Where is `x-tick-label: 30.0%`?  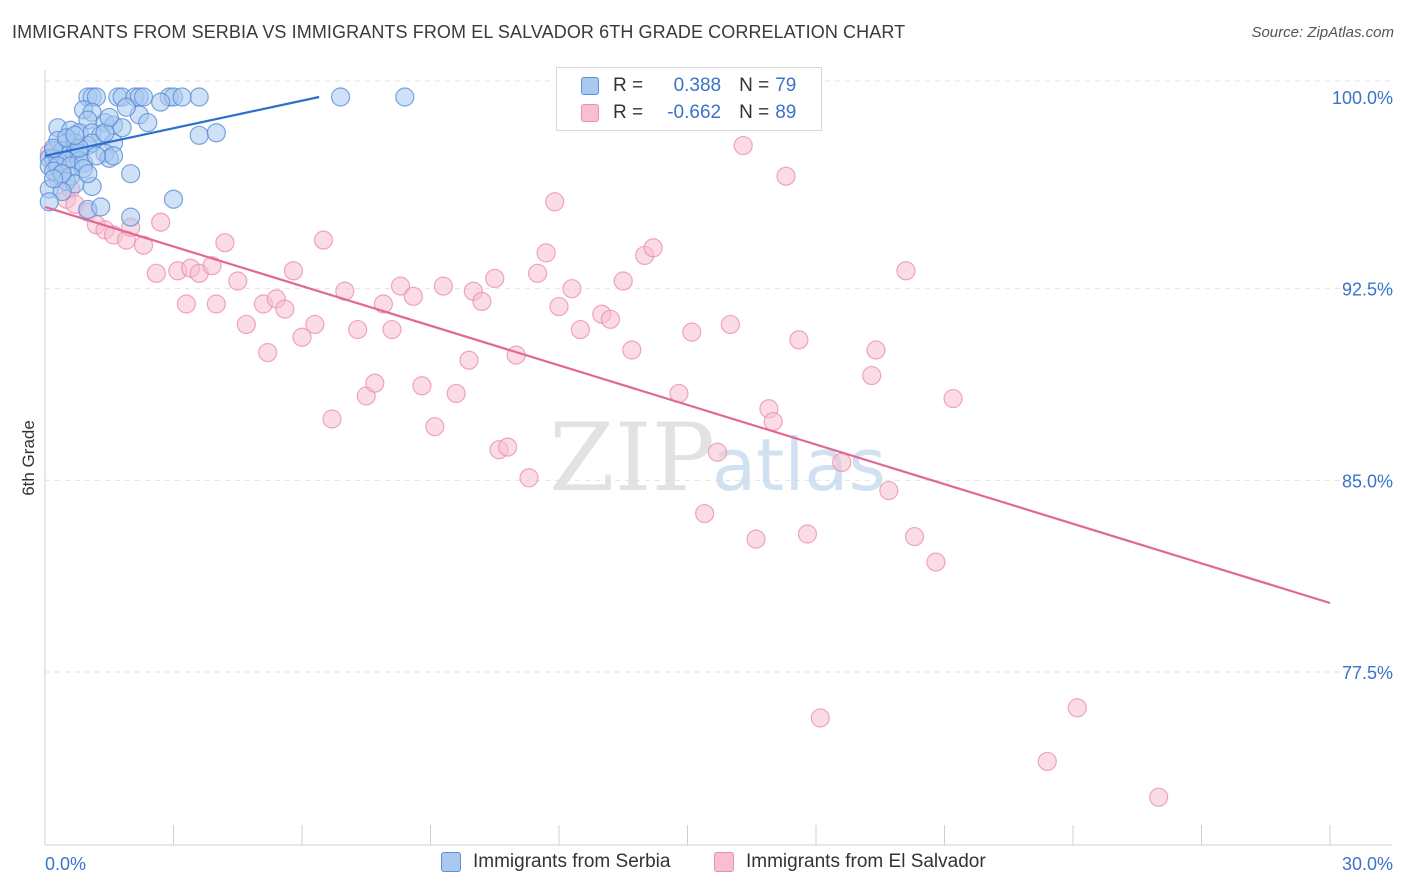
x-tick-label: 30.0% is located at coordinates (1367, 864).